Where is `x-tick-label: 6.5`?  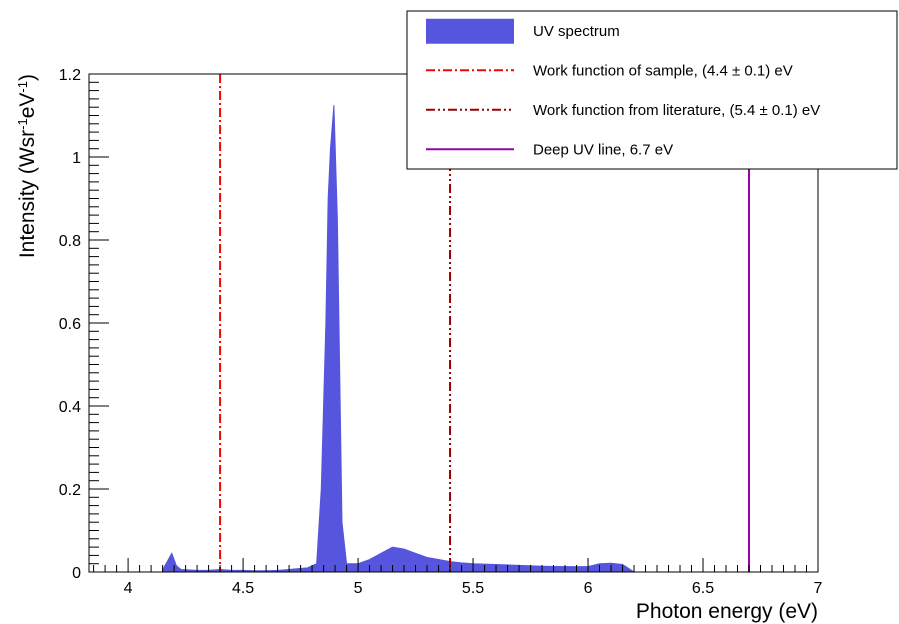
x-tick-label: 6.5 is located at coordinates (703, 588).